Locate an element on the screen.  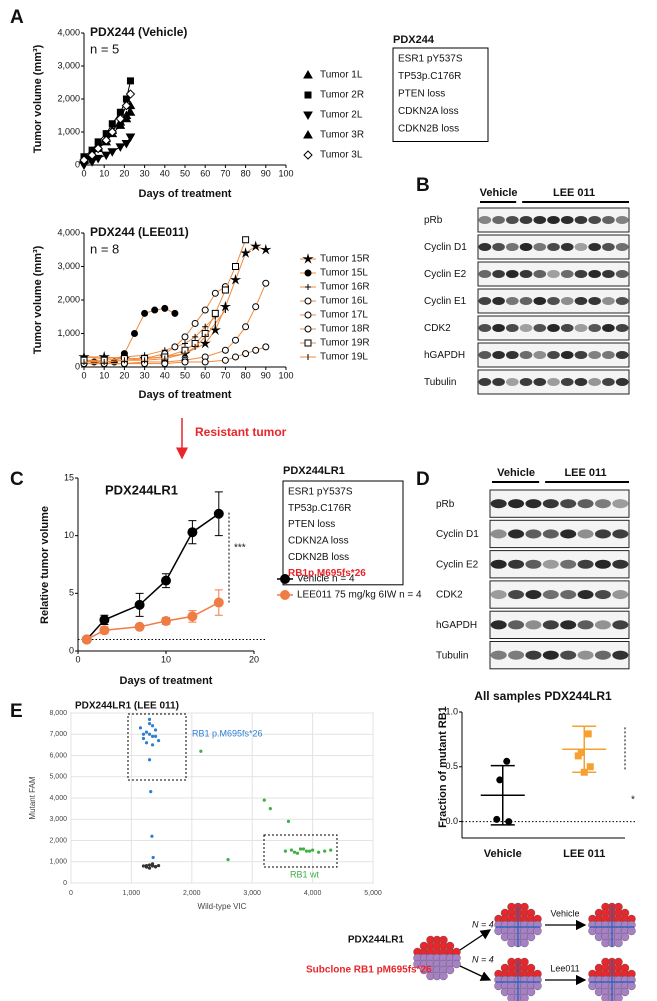
x-tick-label: 100 is located at coordinates (285, 173).